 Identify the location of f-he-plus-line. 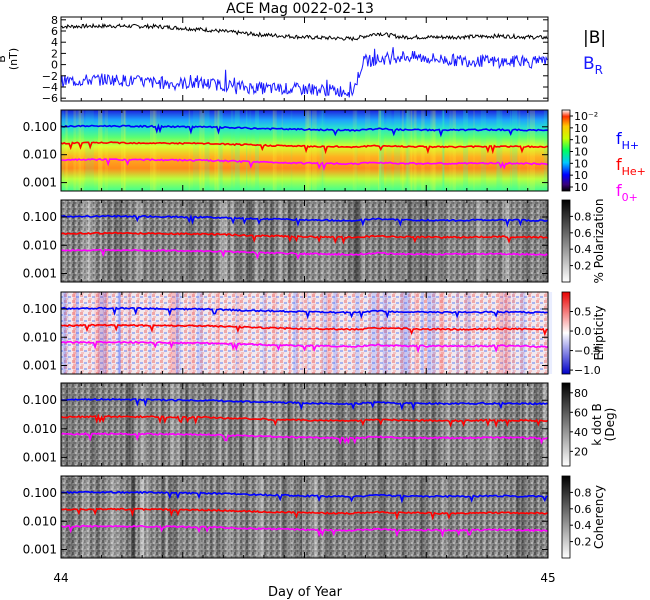
(304, 148).